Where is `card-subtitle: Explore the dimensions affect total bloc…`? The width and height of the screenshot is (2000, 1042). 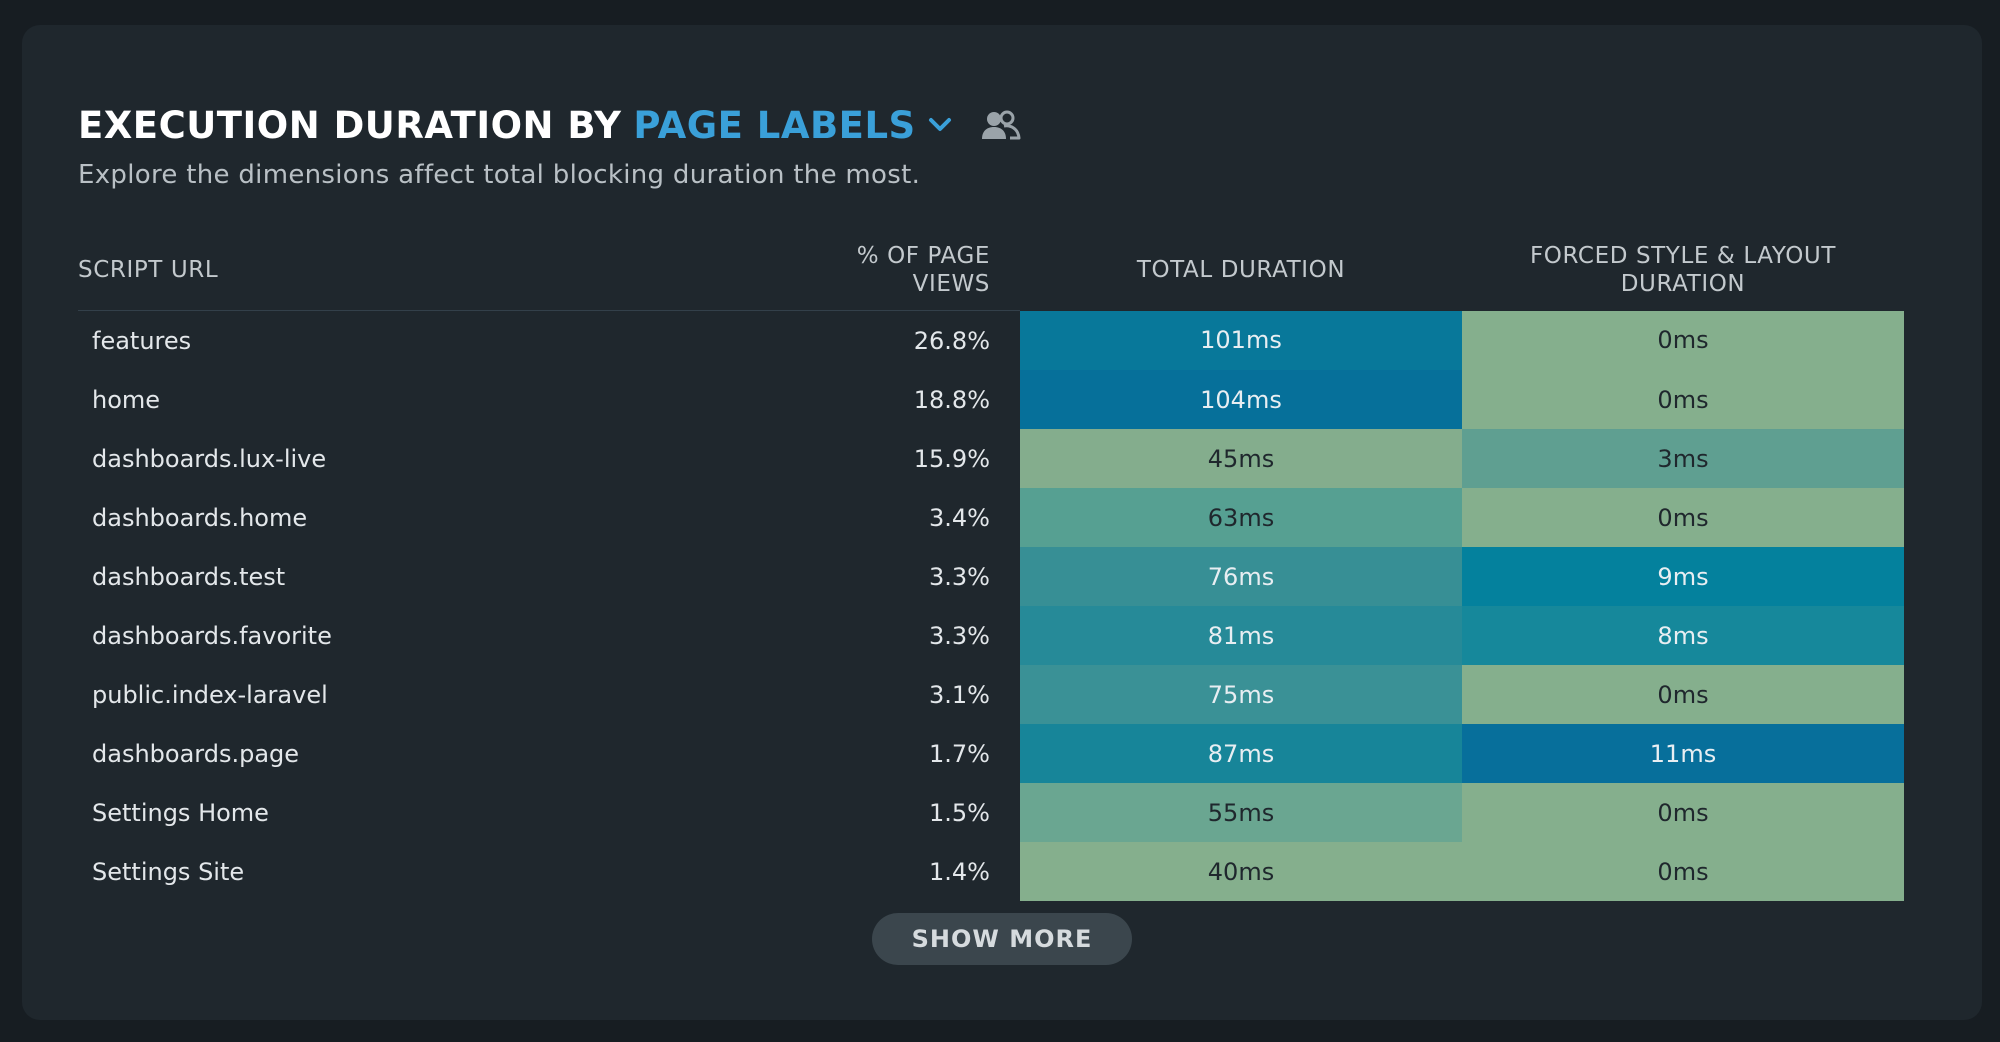
card-subtitle: Explore the dimensions affect total bloc… is located at coordinates (499, 175).